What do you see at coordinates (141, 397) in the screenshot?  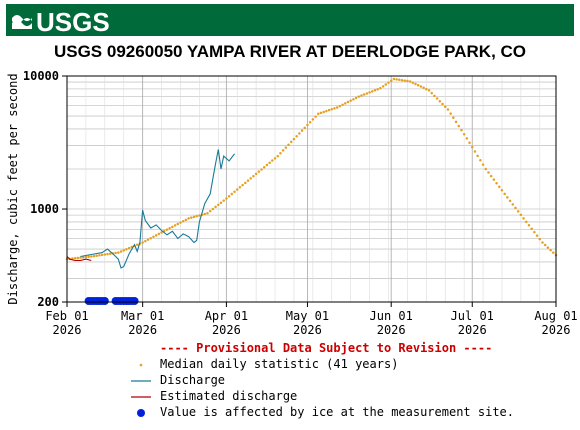 I see `legend-estimated-line` at bounding box center [141, 397].